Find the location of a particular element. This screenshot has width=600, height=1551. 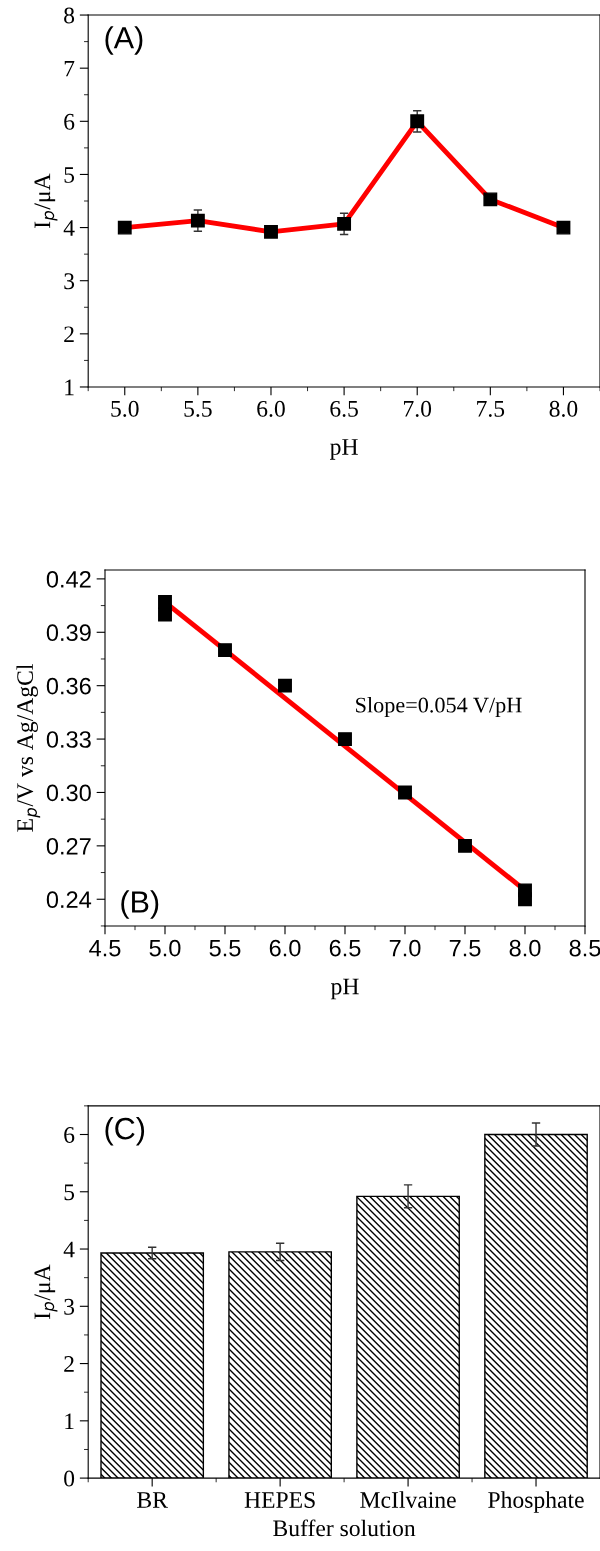

x-tick-label: Phosphate is located at coordinates (536, 1502).